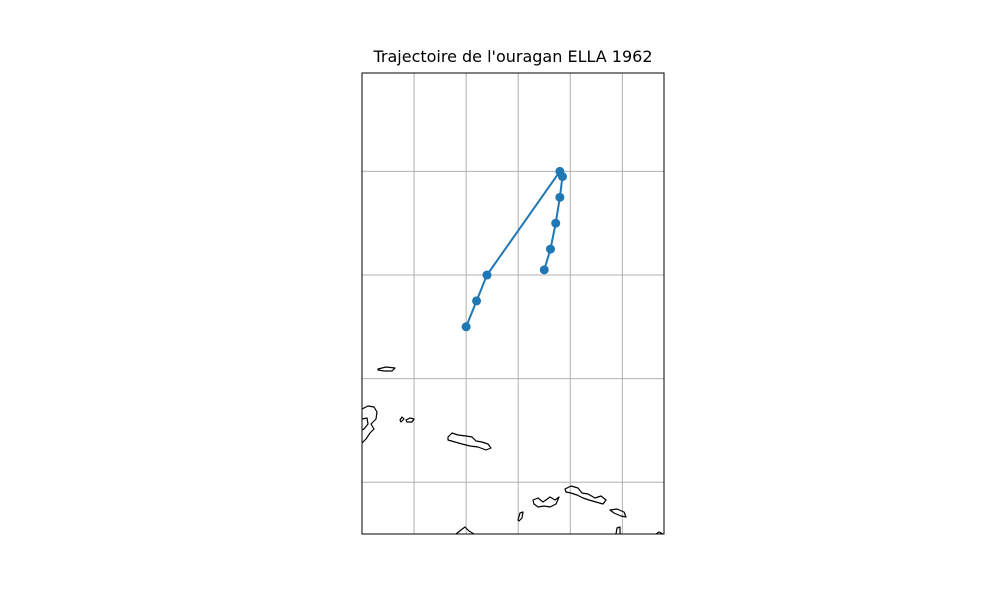  What do you see at coordinates (513, 450) in the screenshot?
I see `coastlines` at bounding box center [513, 450].